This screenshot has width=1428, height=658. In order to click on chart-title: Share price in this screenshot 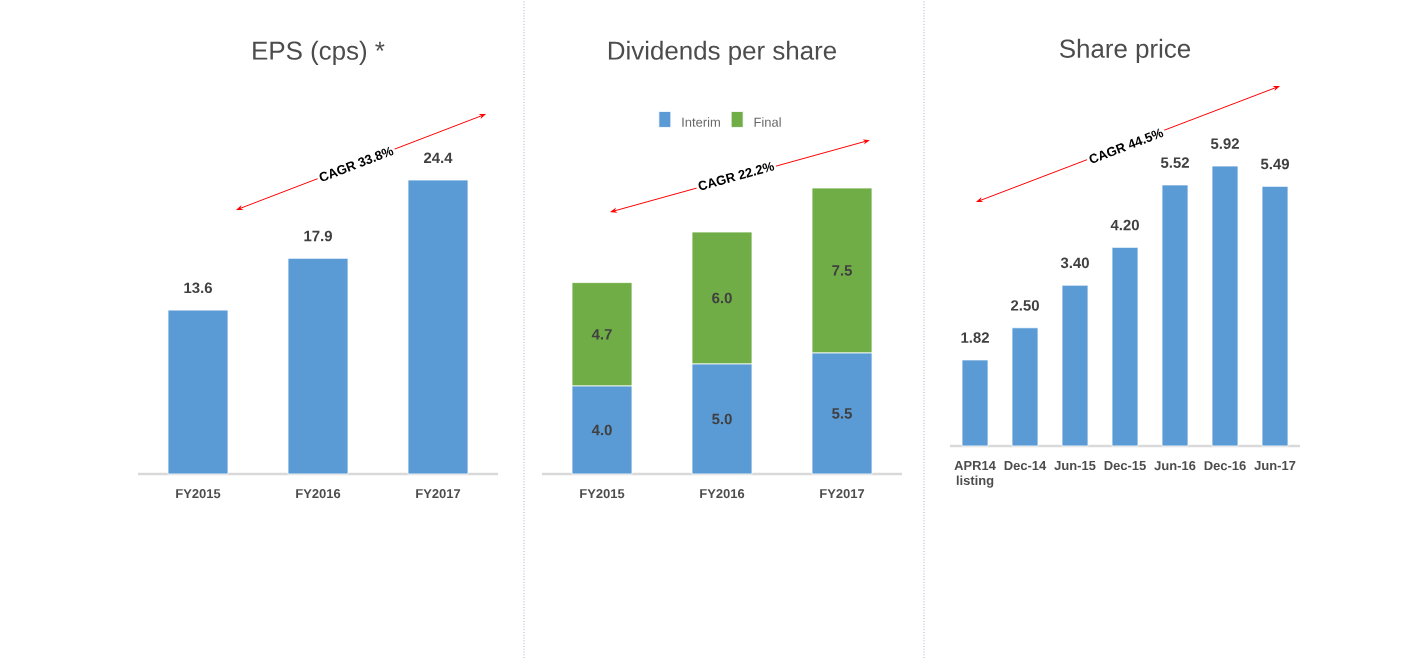, I will do `click(1125, 51)`.